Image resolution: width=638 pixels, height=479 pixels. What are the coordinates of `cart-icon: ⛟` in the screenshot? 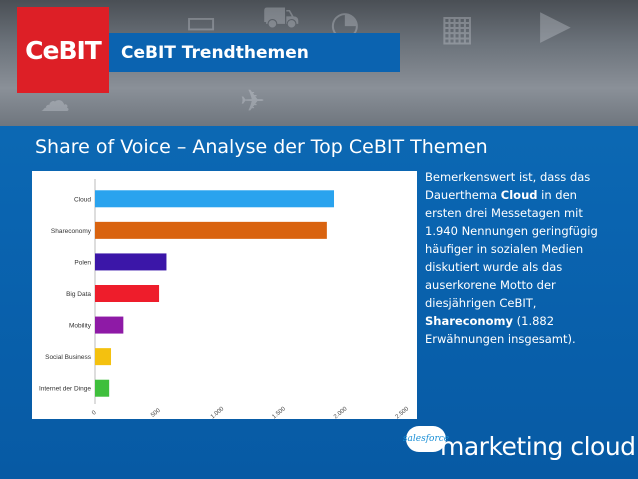 It's located at (281, 17).